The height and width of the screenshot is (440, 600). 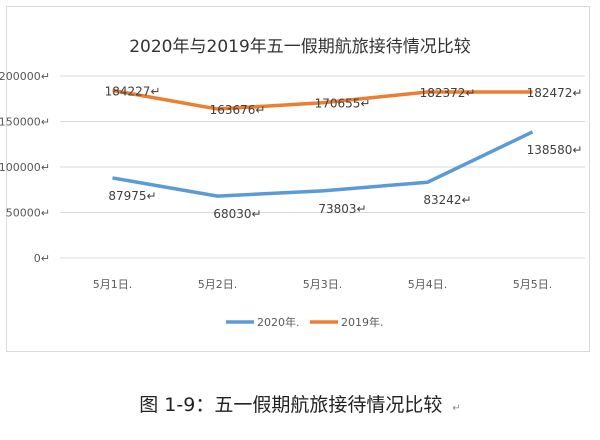 What do you see at coordinates (447, 200) in the screenshot?
I see `data-label: 83242↵` at bounding box center [447, 200].